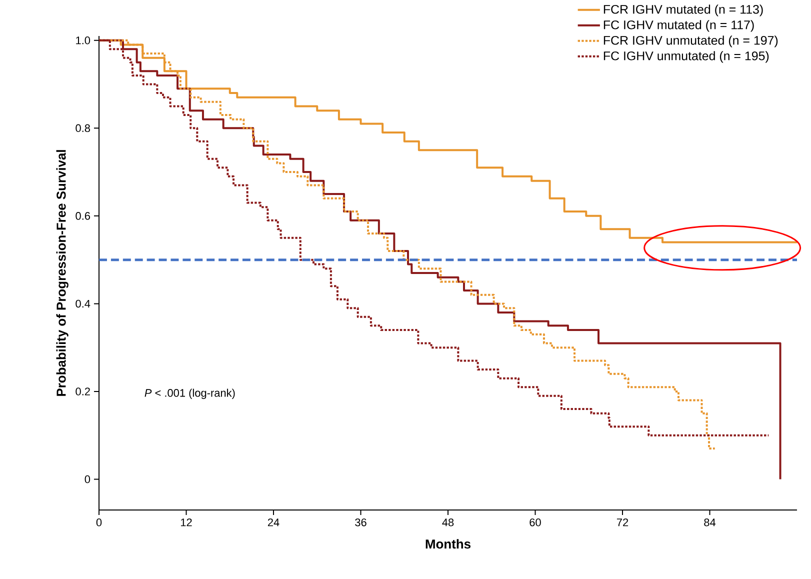 This screenshot has height=579, width=811. I want to click on y-tick-label: 1.0, so click(83, 40).